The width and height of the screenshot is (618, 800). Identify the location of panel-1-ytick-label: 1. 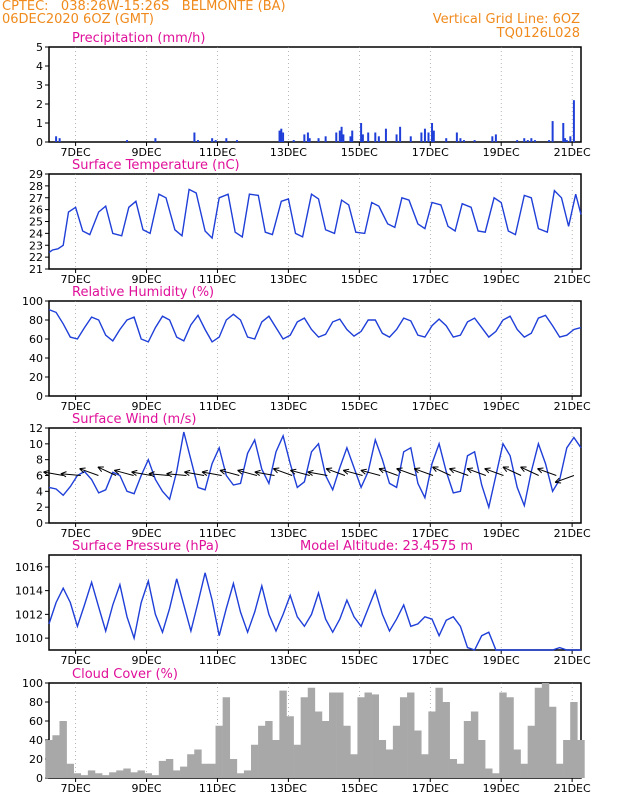
(39, 123).